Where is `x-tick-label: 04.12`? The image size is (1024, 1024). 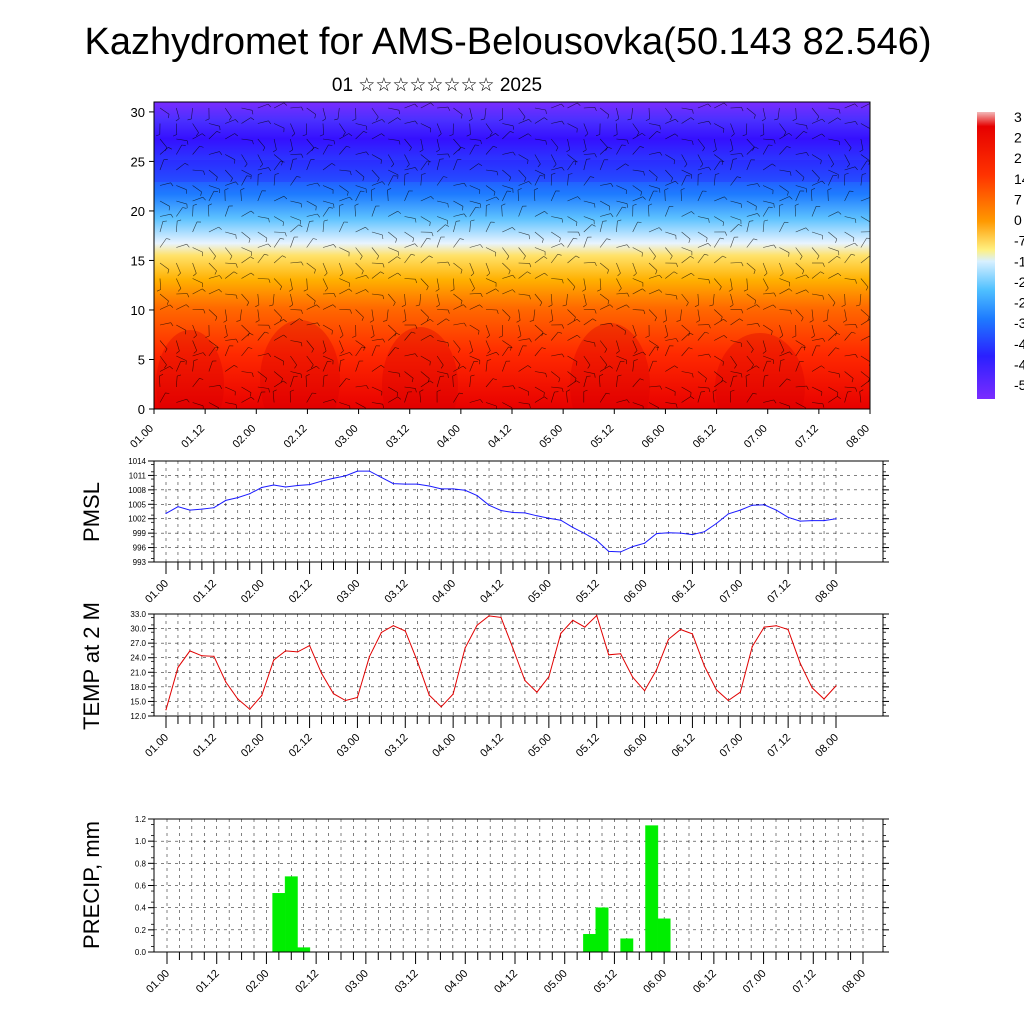 x-tick-label: 04.12 is located at coordinates (506, 982).